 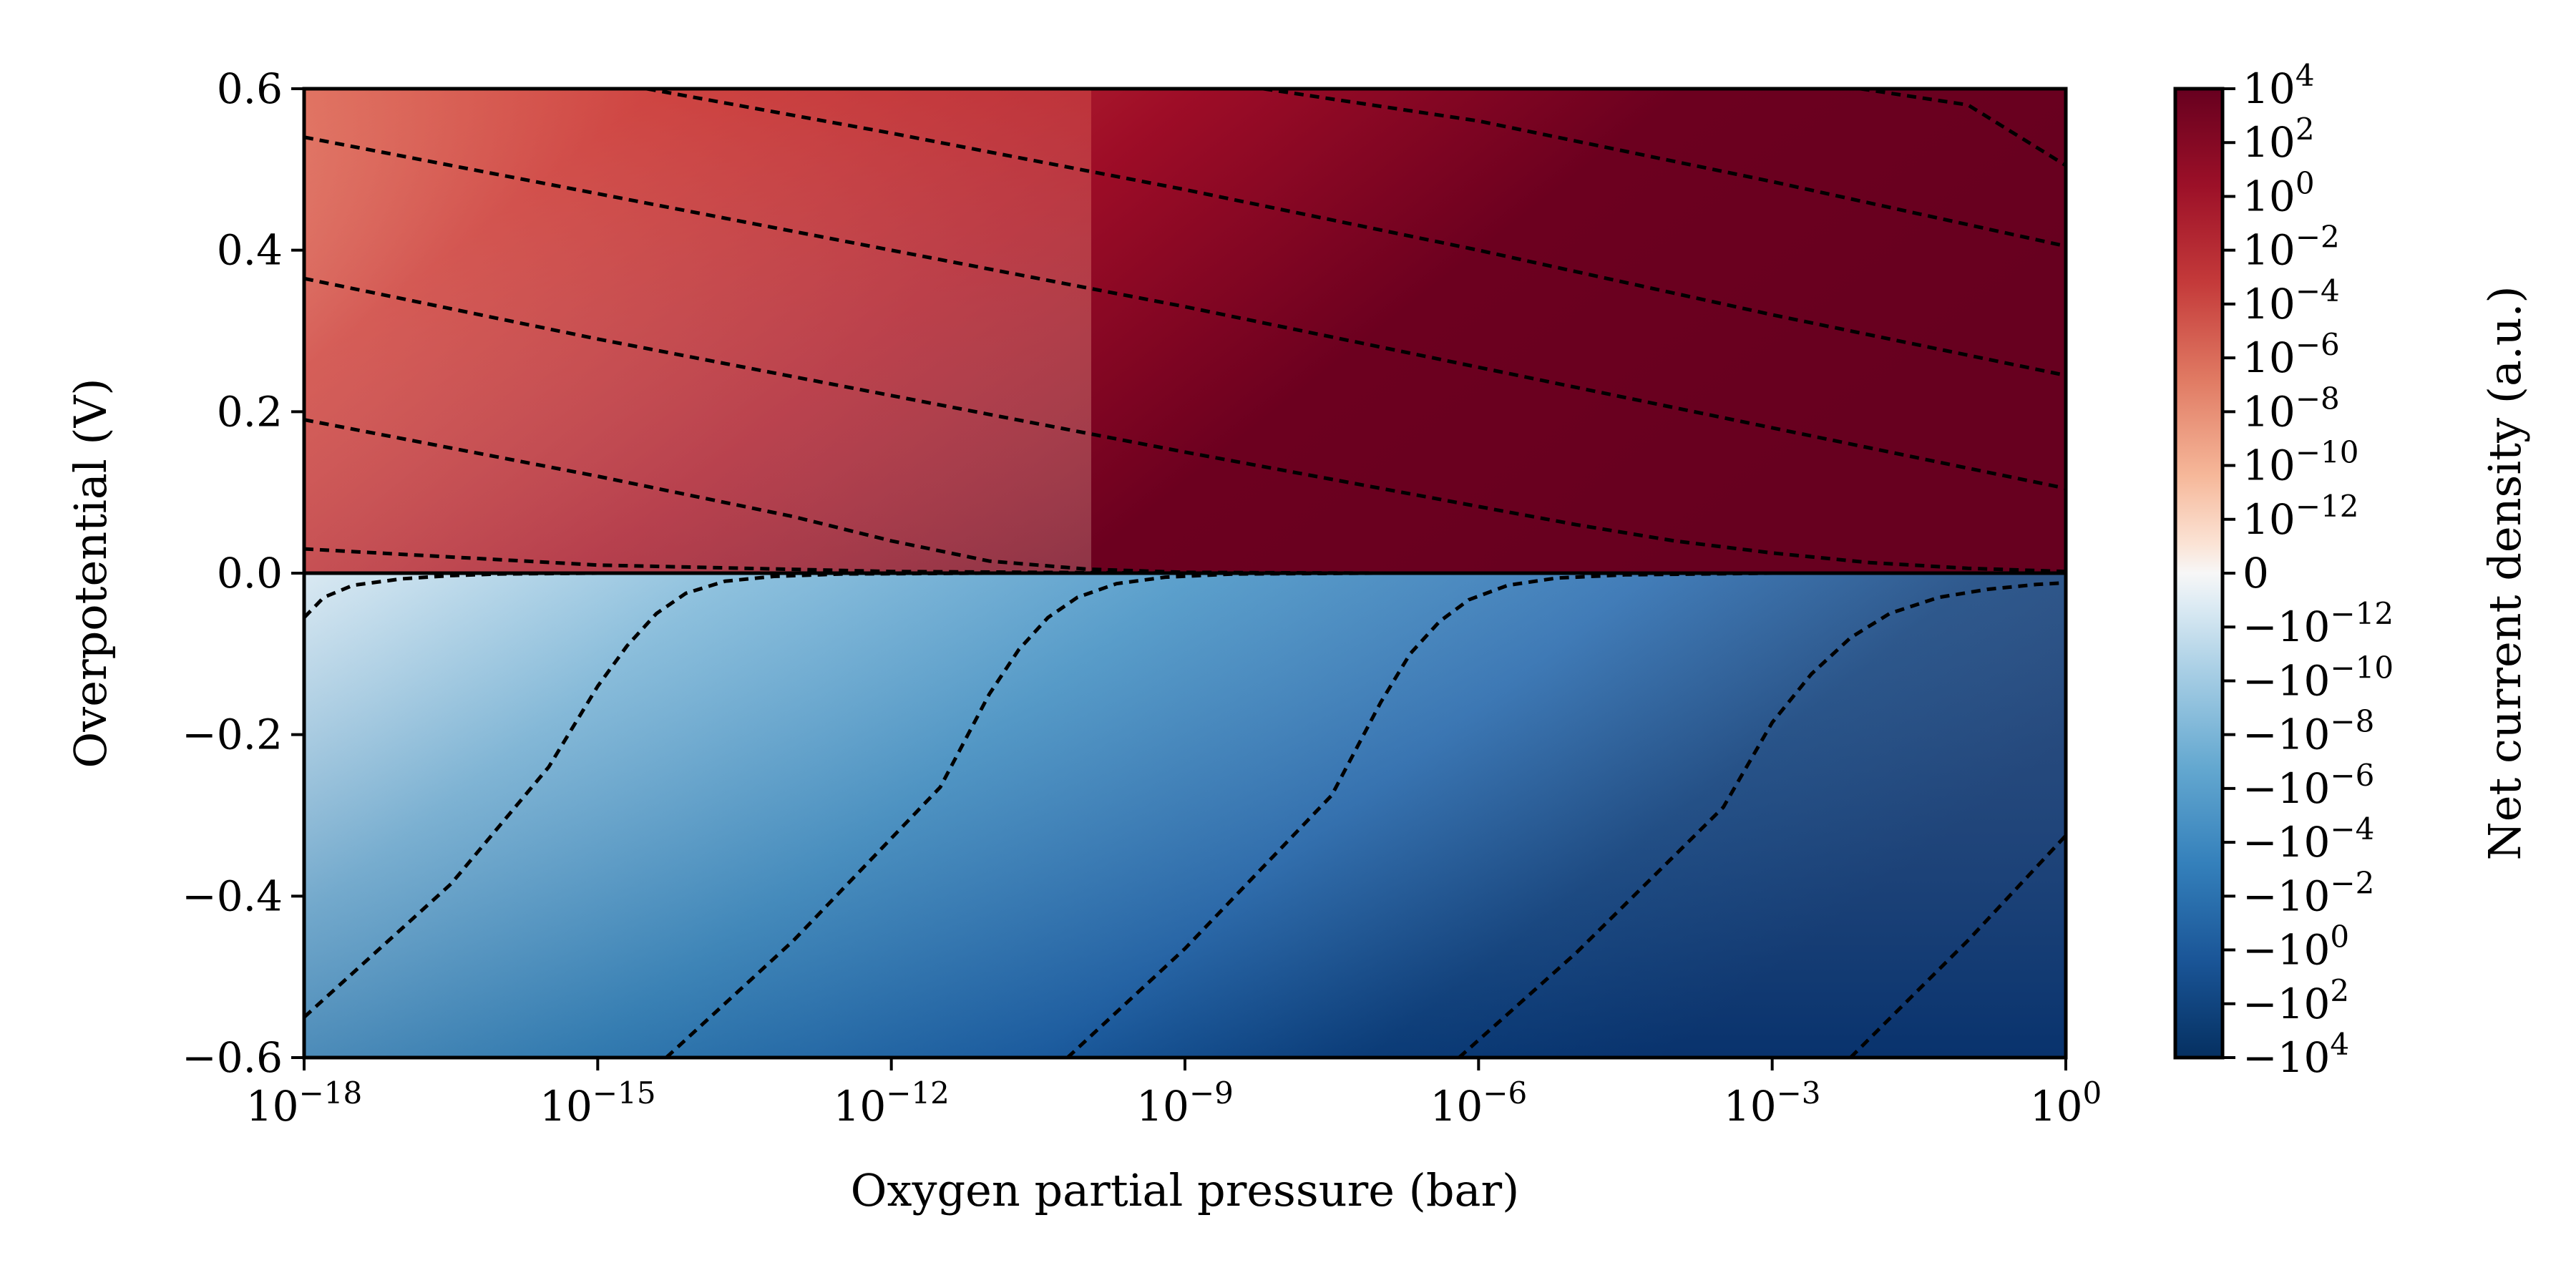 I want to click on colorbar-tick-label: 10⁻¹⁰, so click(x=2300, y=462).